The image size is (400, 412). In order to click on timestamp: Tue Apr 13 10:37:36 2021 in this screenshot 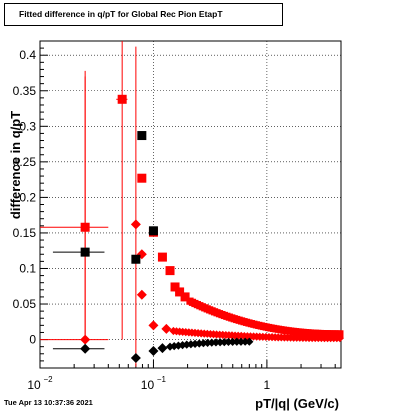, I will do `click(48, 402)`.